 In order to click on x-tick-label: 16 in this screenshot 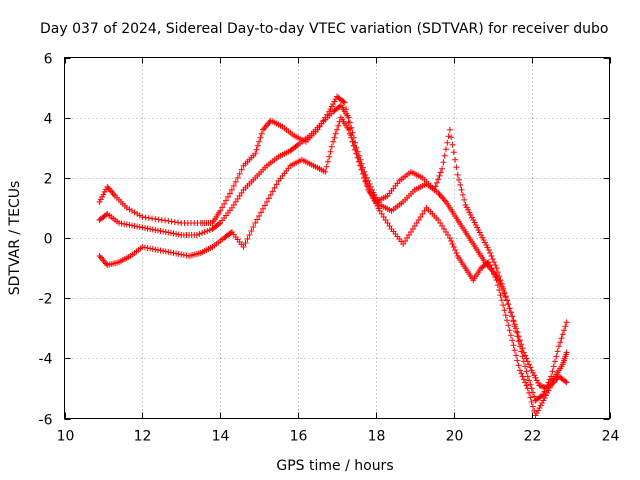, I will do `click(299, 437)`.